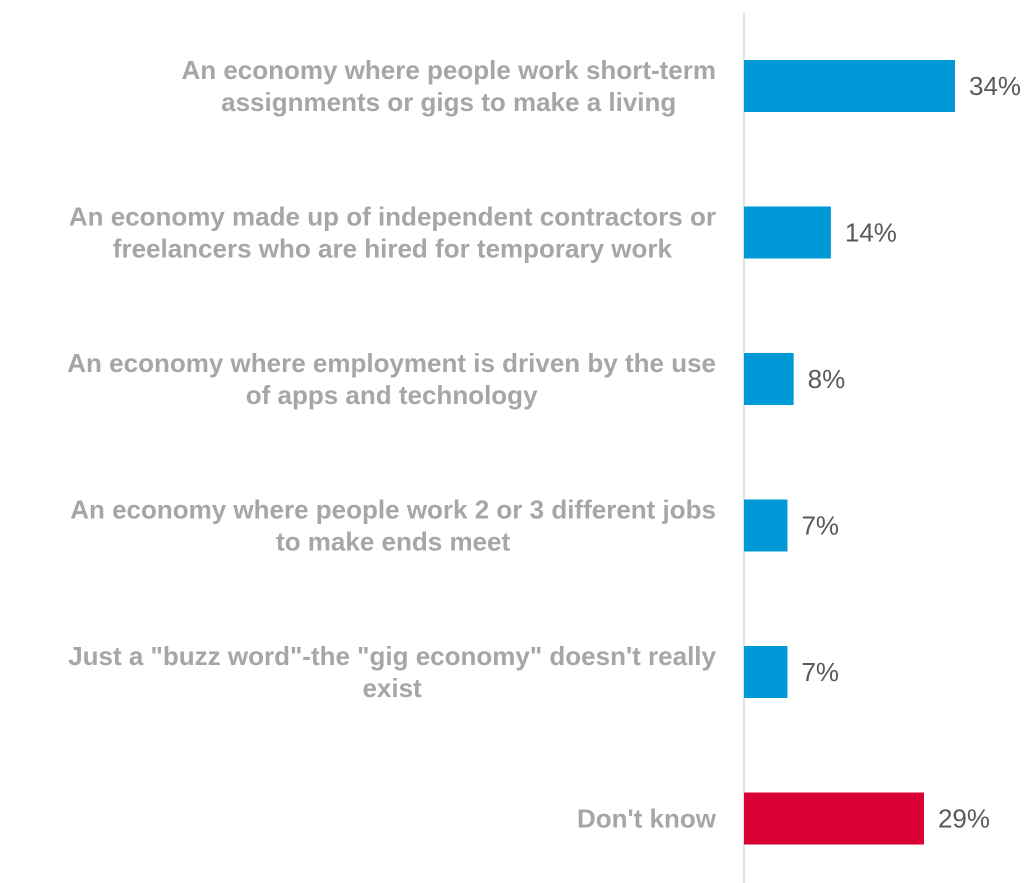 The image size is (1030, 883). I want to click on category-label-4-line-2: to make ends meet, so click(393, 542).